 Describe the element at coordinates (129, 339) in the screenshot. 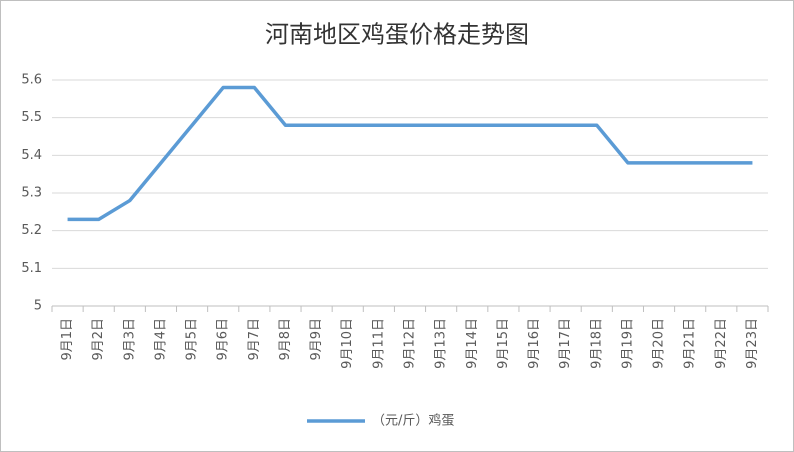

I see `x-tick-label: 9月3日` at that location.